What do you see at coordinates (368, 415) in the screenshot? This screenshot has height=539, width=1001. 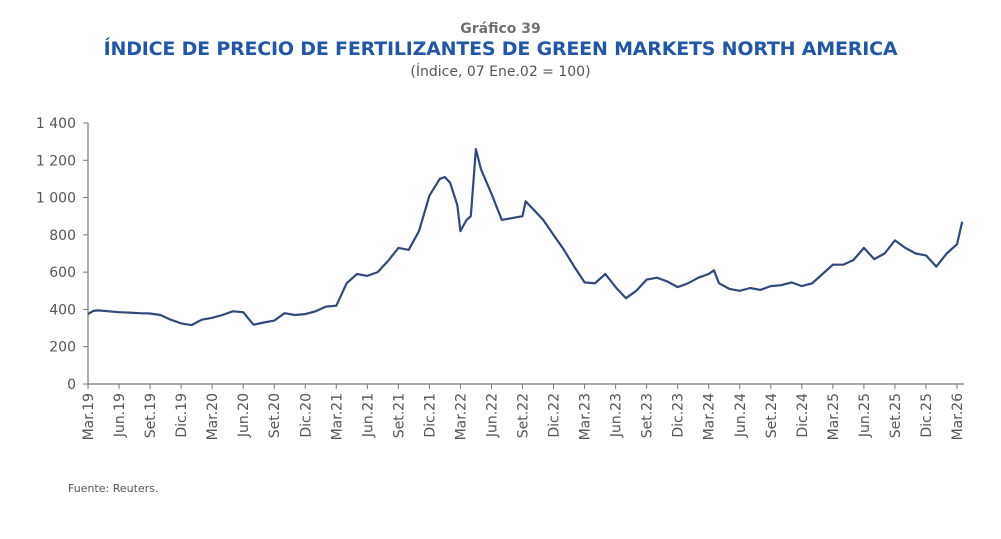 I see `x-tick-label: Jun.21` at bounding box center [368, 415].